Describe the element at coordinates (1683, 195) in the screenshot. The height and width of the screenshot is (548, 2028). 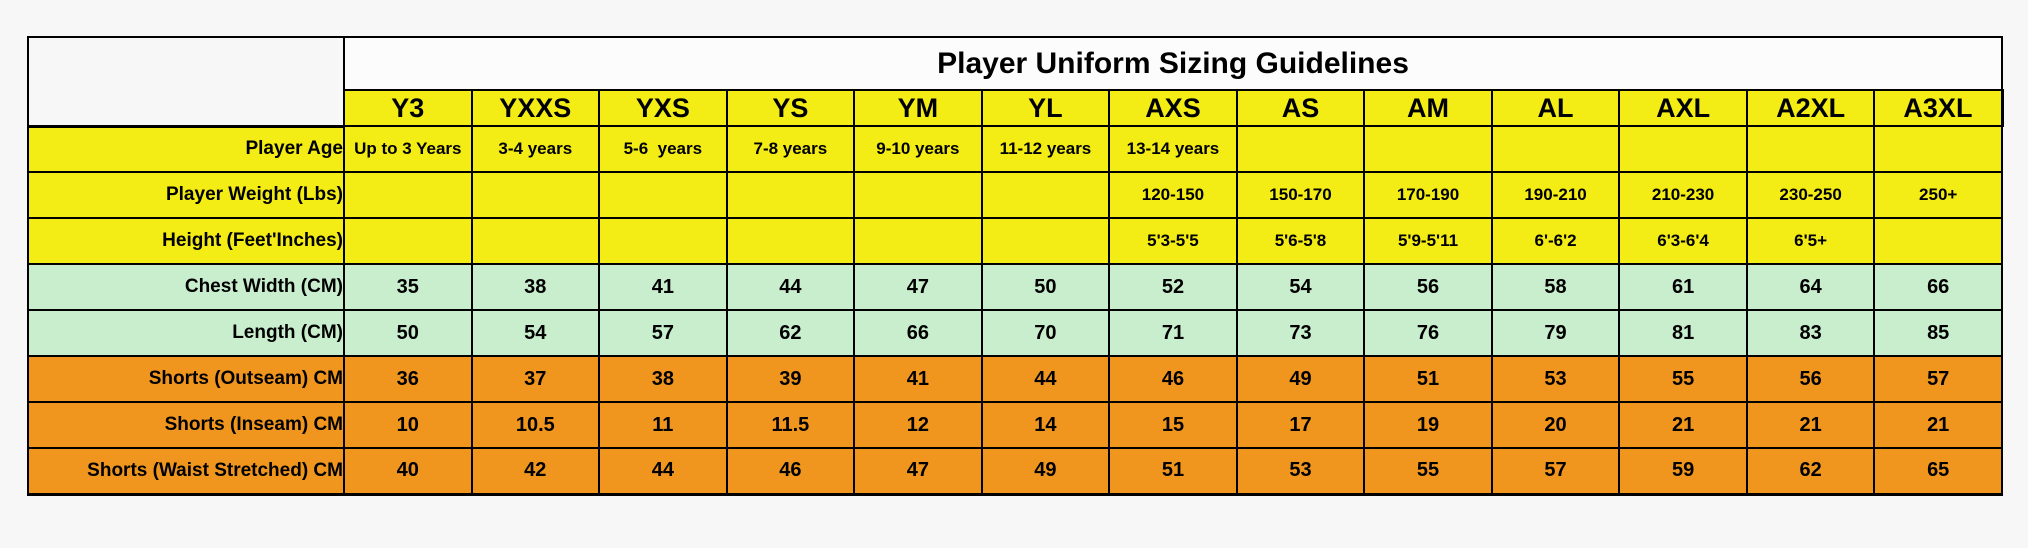
I see `cell: 210-230` at that location.